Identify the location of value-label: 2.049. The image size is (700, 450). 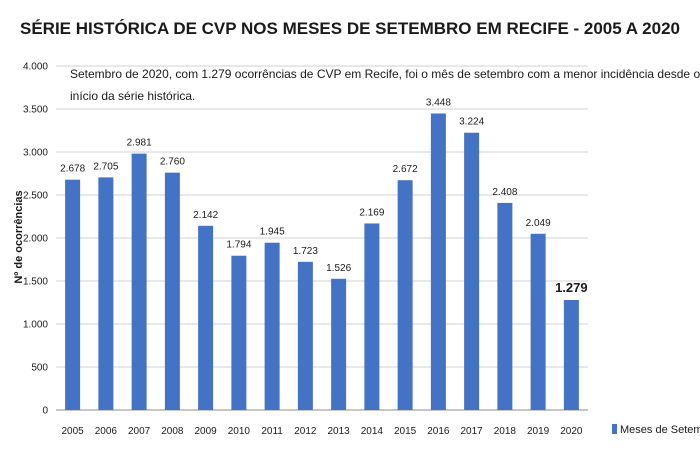
(538, 223).